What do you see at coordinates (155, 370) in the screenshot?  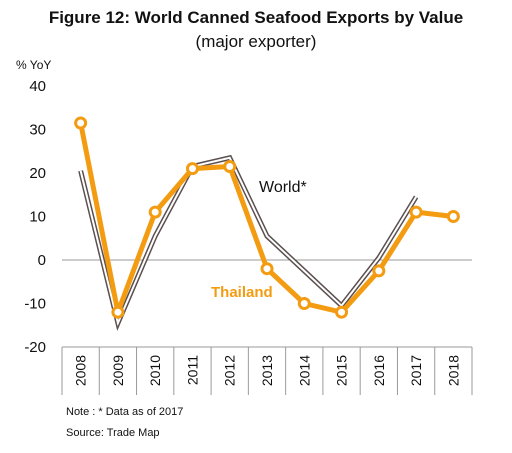 I see `x-tick-label: 2010` at bounding box center [155, 370].